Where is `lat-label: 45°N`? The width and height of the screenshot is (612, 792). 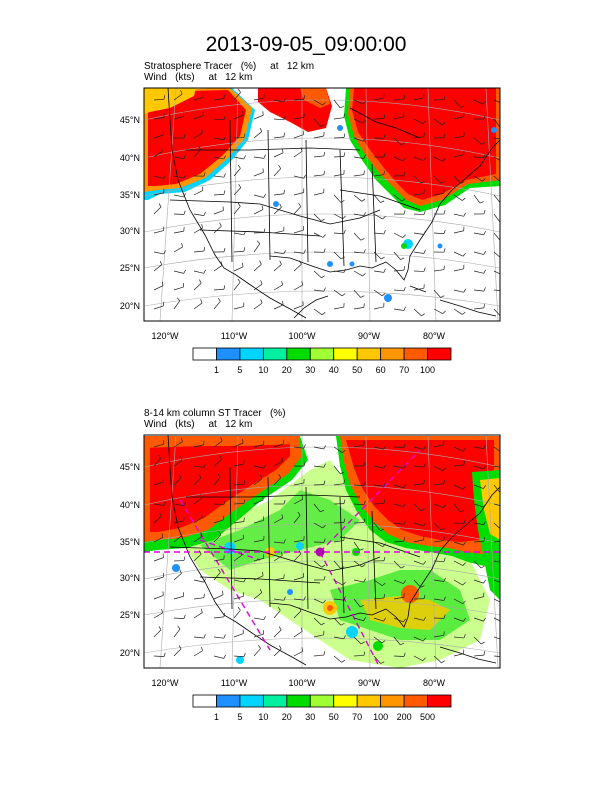 lat-label: 45°N is located at coordinates (129, 120).